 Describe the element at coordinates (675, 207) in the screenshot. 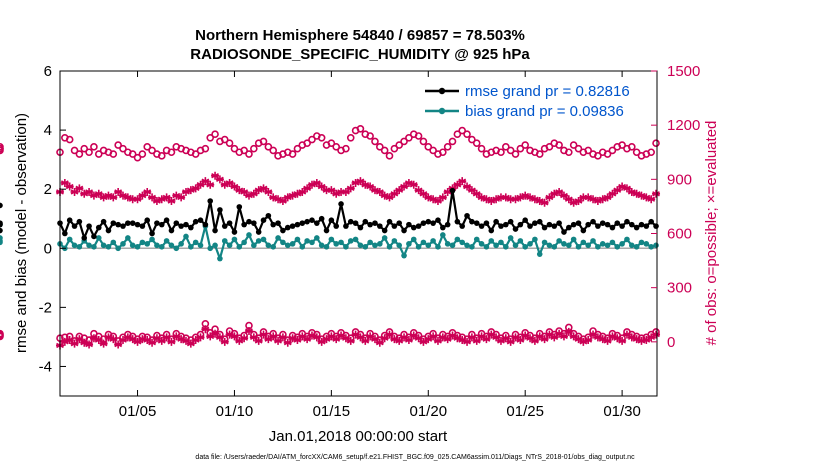

I see `right-axis: 0 300 600 900 1200 1500` at that location.